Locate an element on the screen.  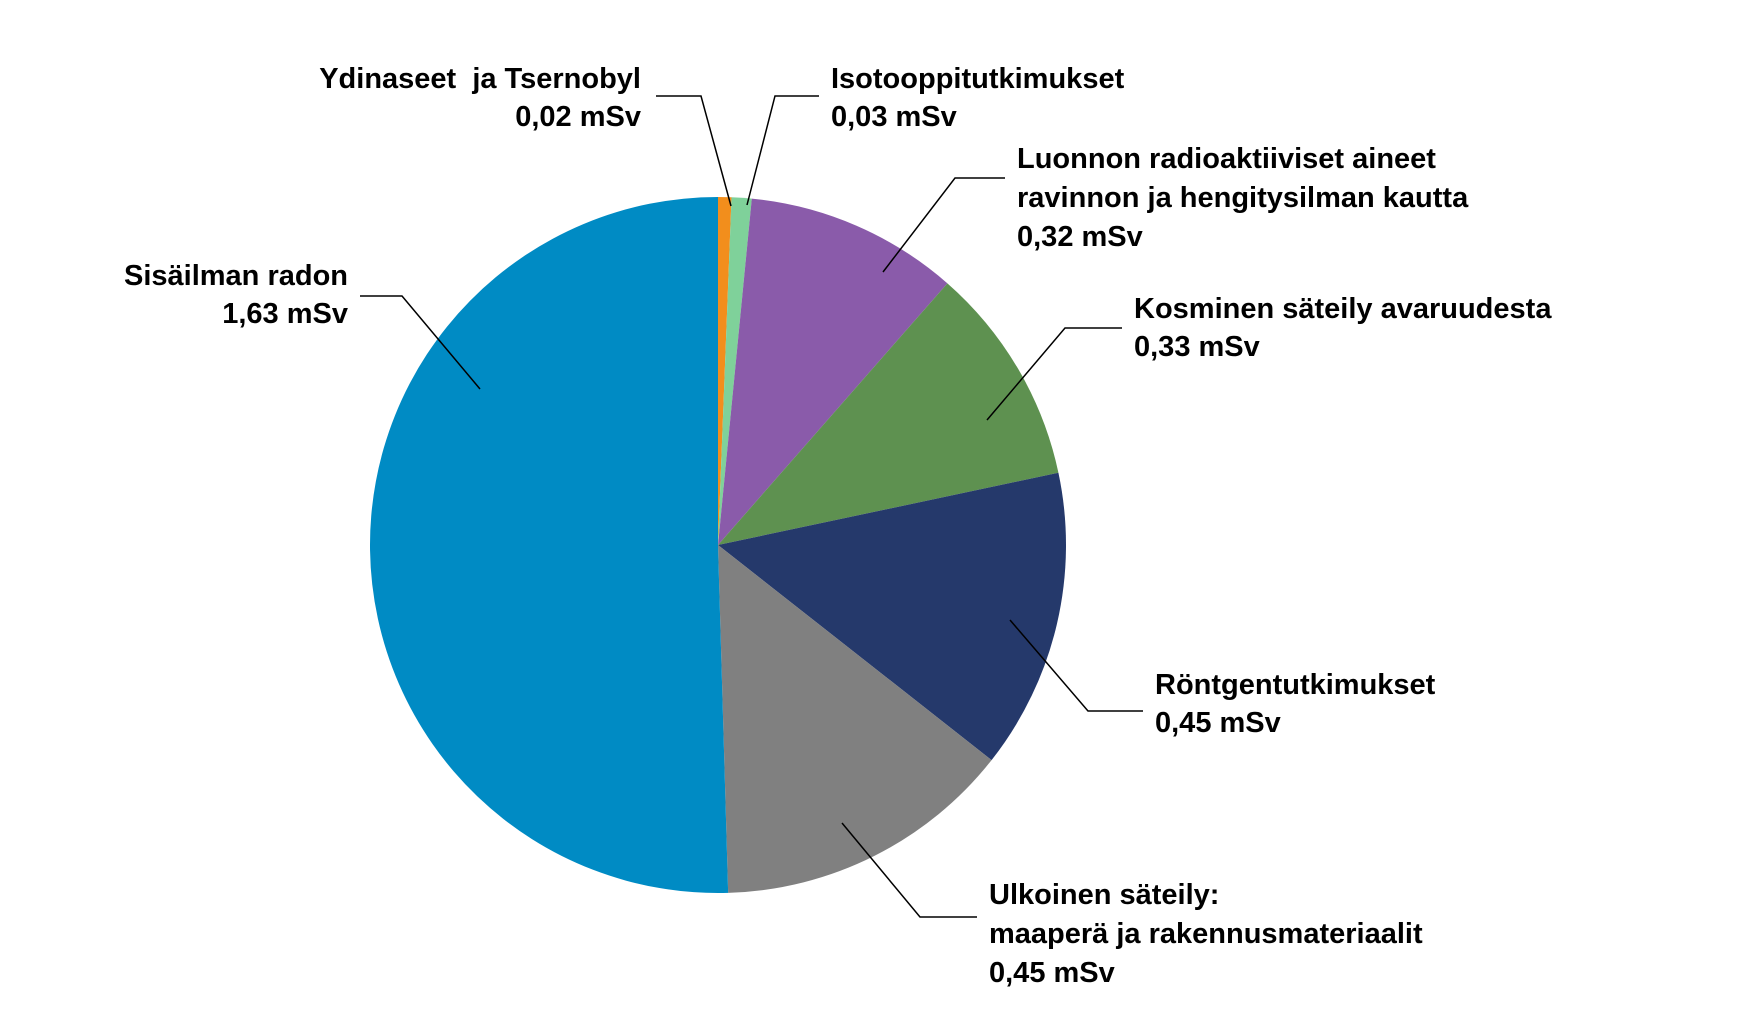
slice-label-4: Kosminen säteily avaruudesta 0,33 mSv is located at coordinates (1343, 328).